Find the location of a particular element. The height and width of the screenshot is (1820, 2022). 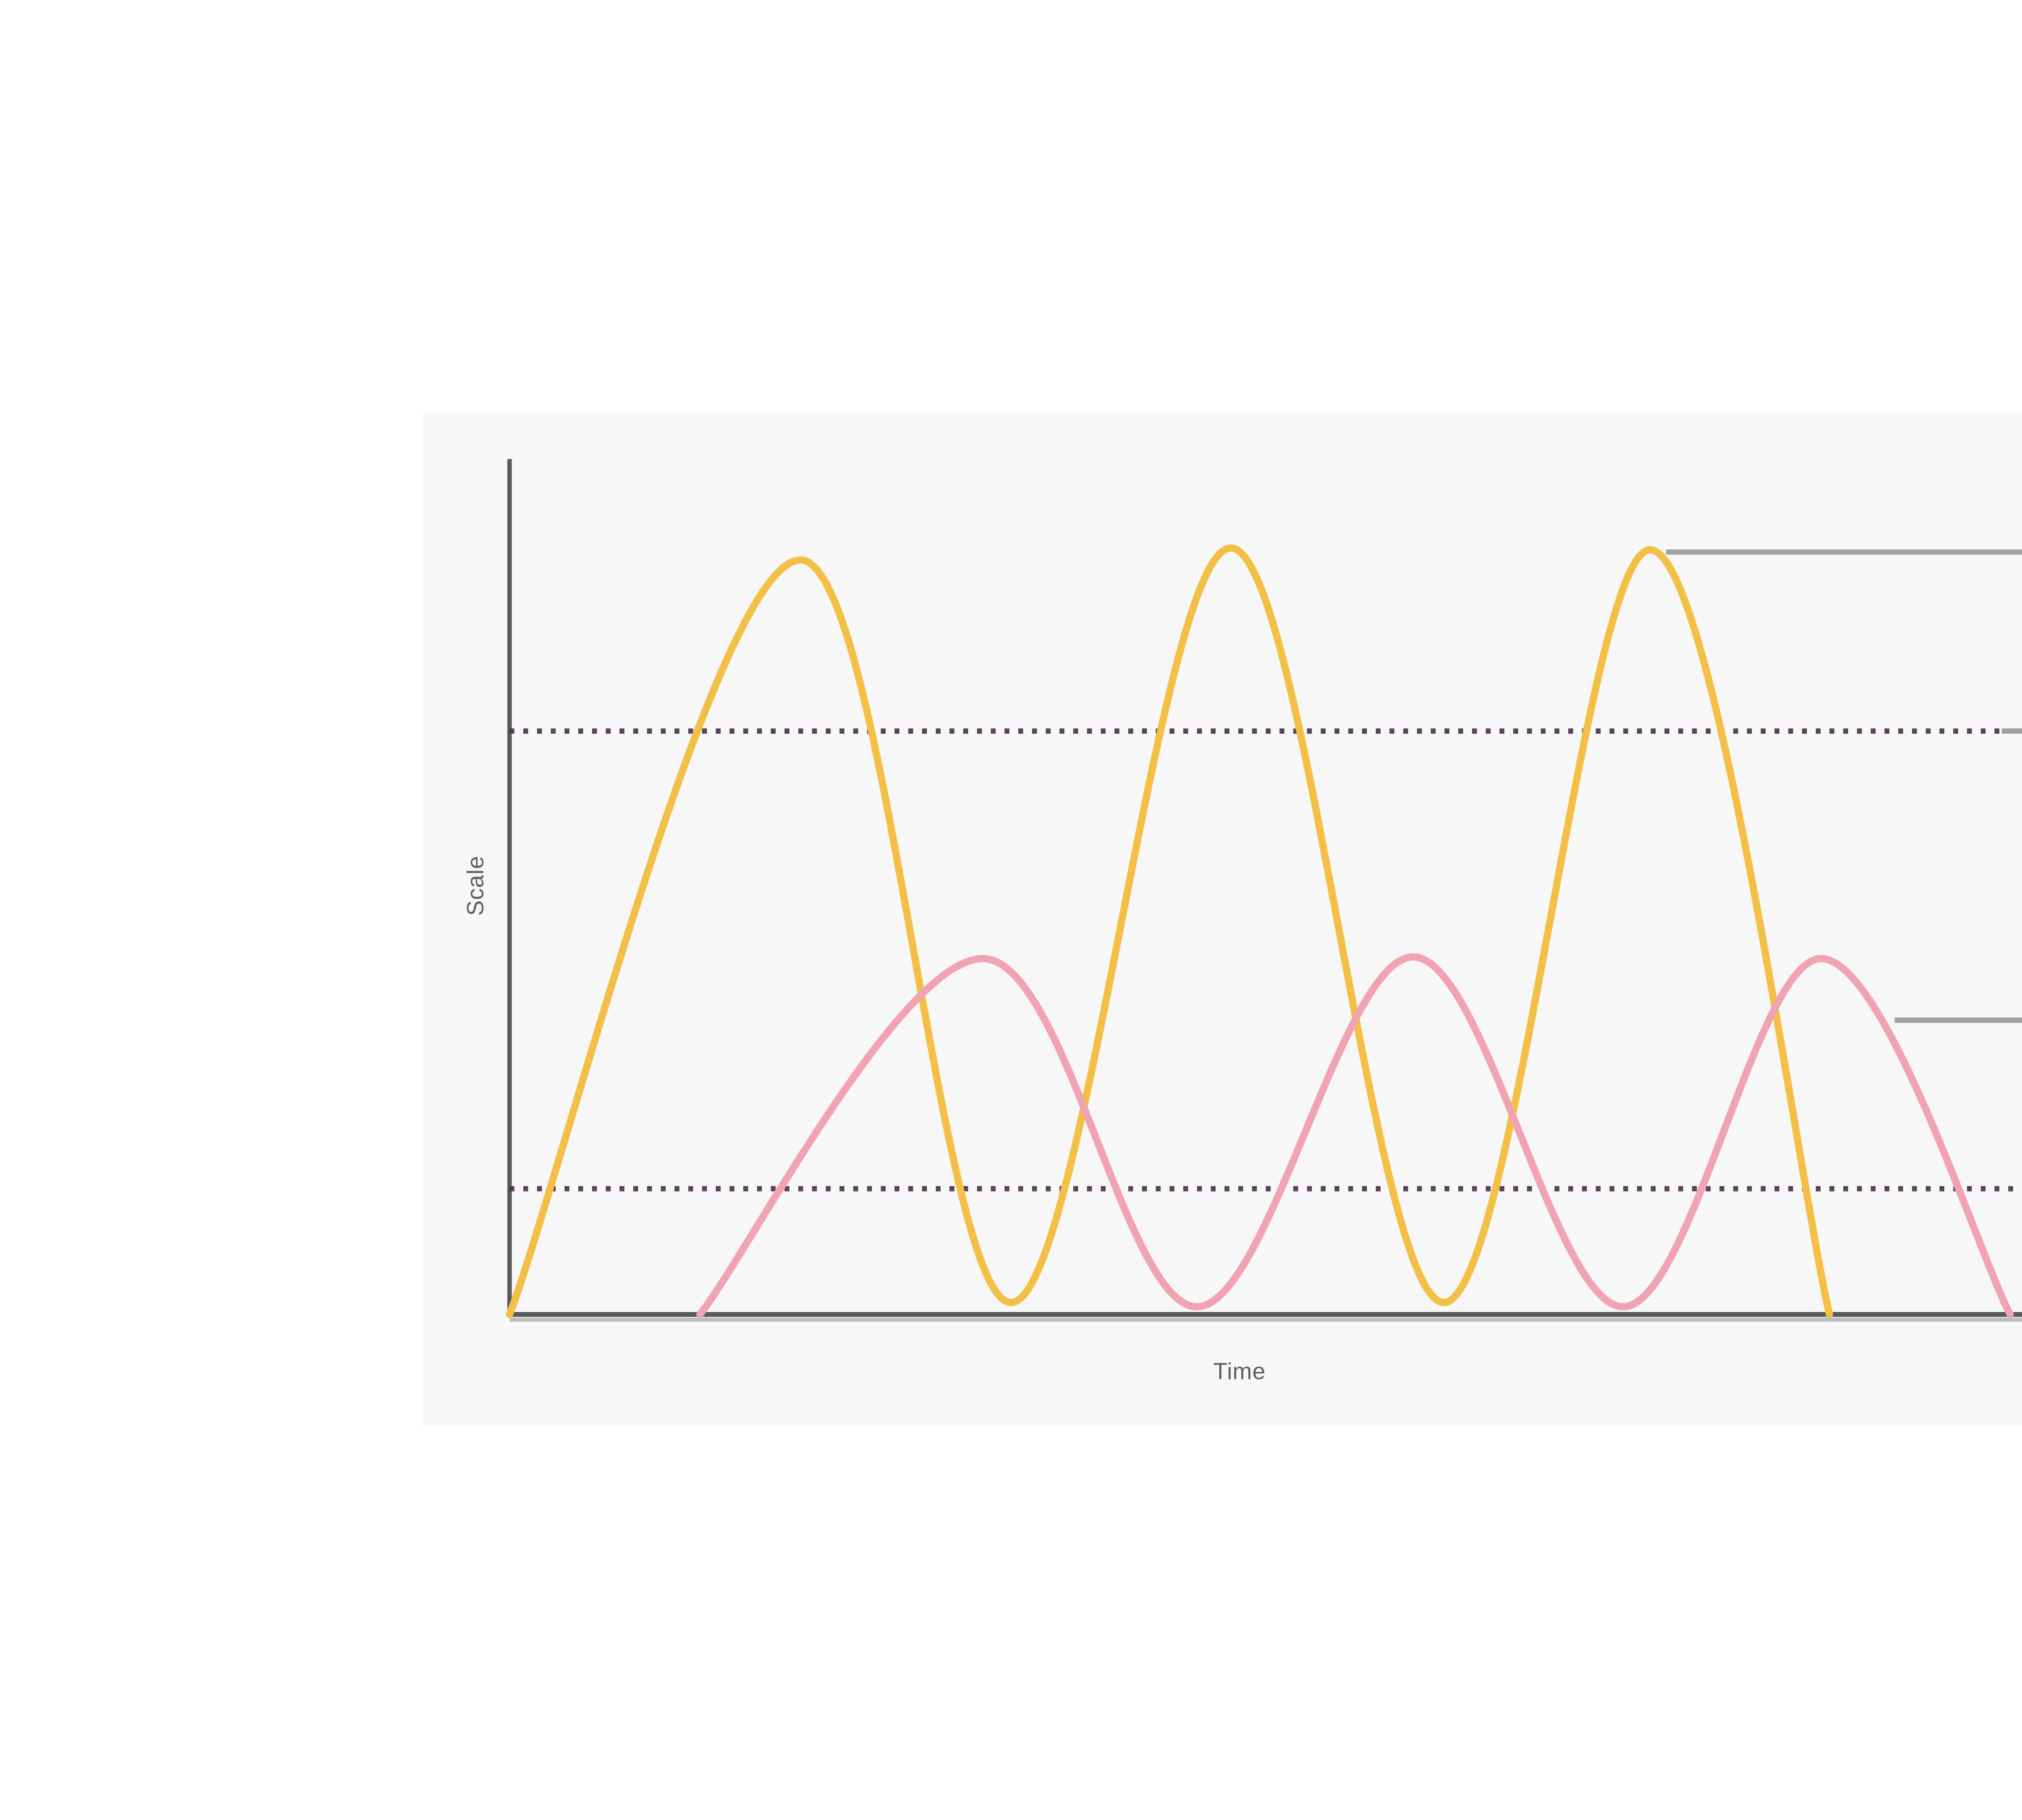

y-axis-label: Scale is located at coordinates (477, 886).